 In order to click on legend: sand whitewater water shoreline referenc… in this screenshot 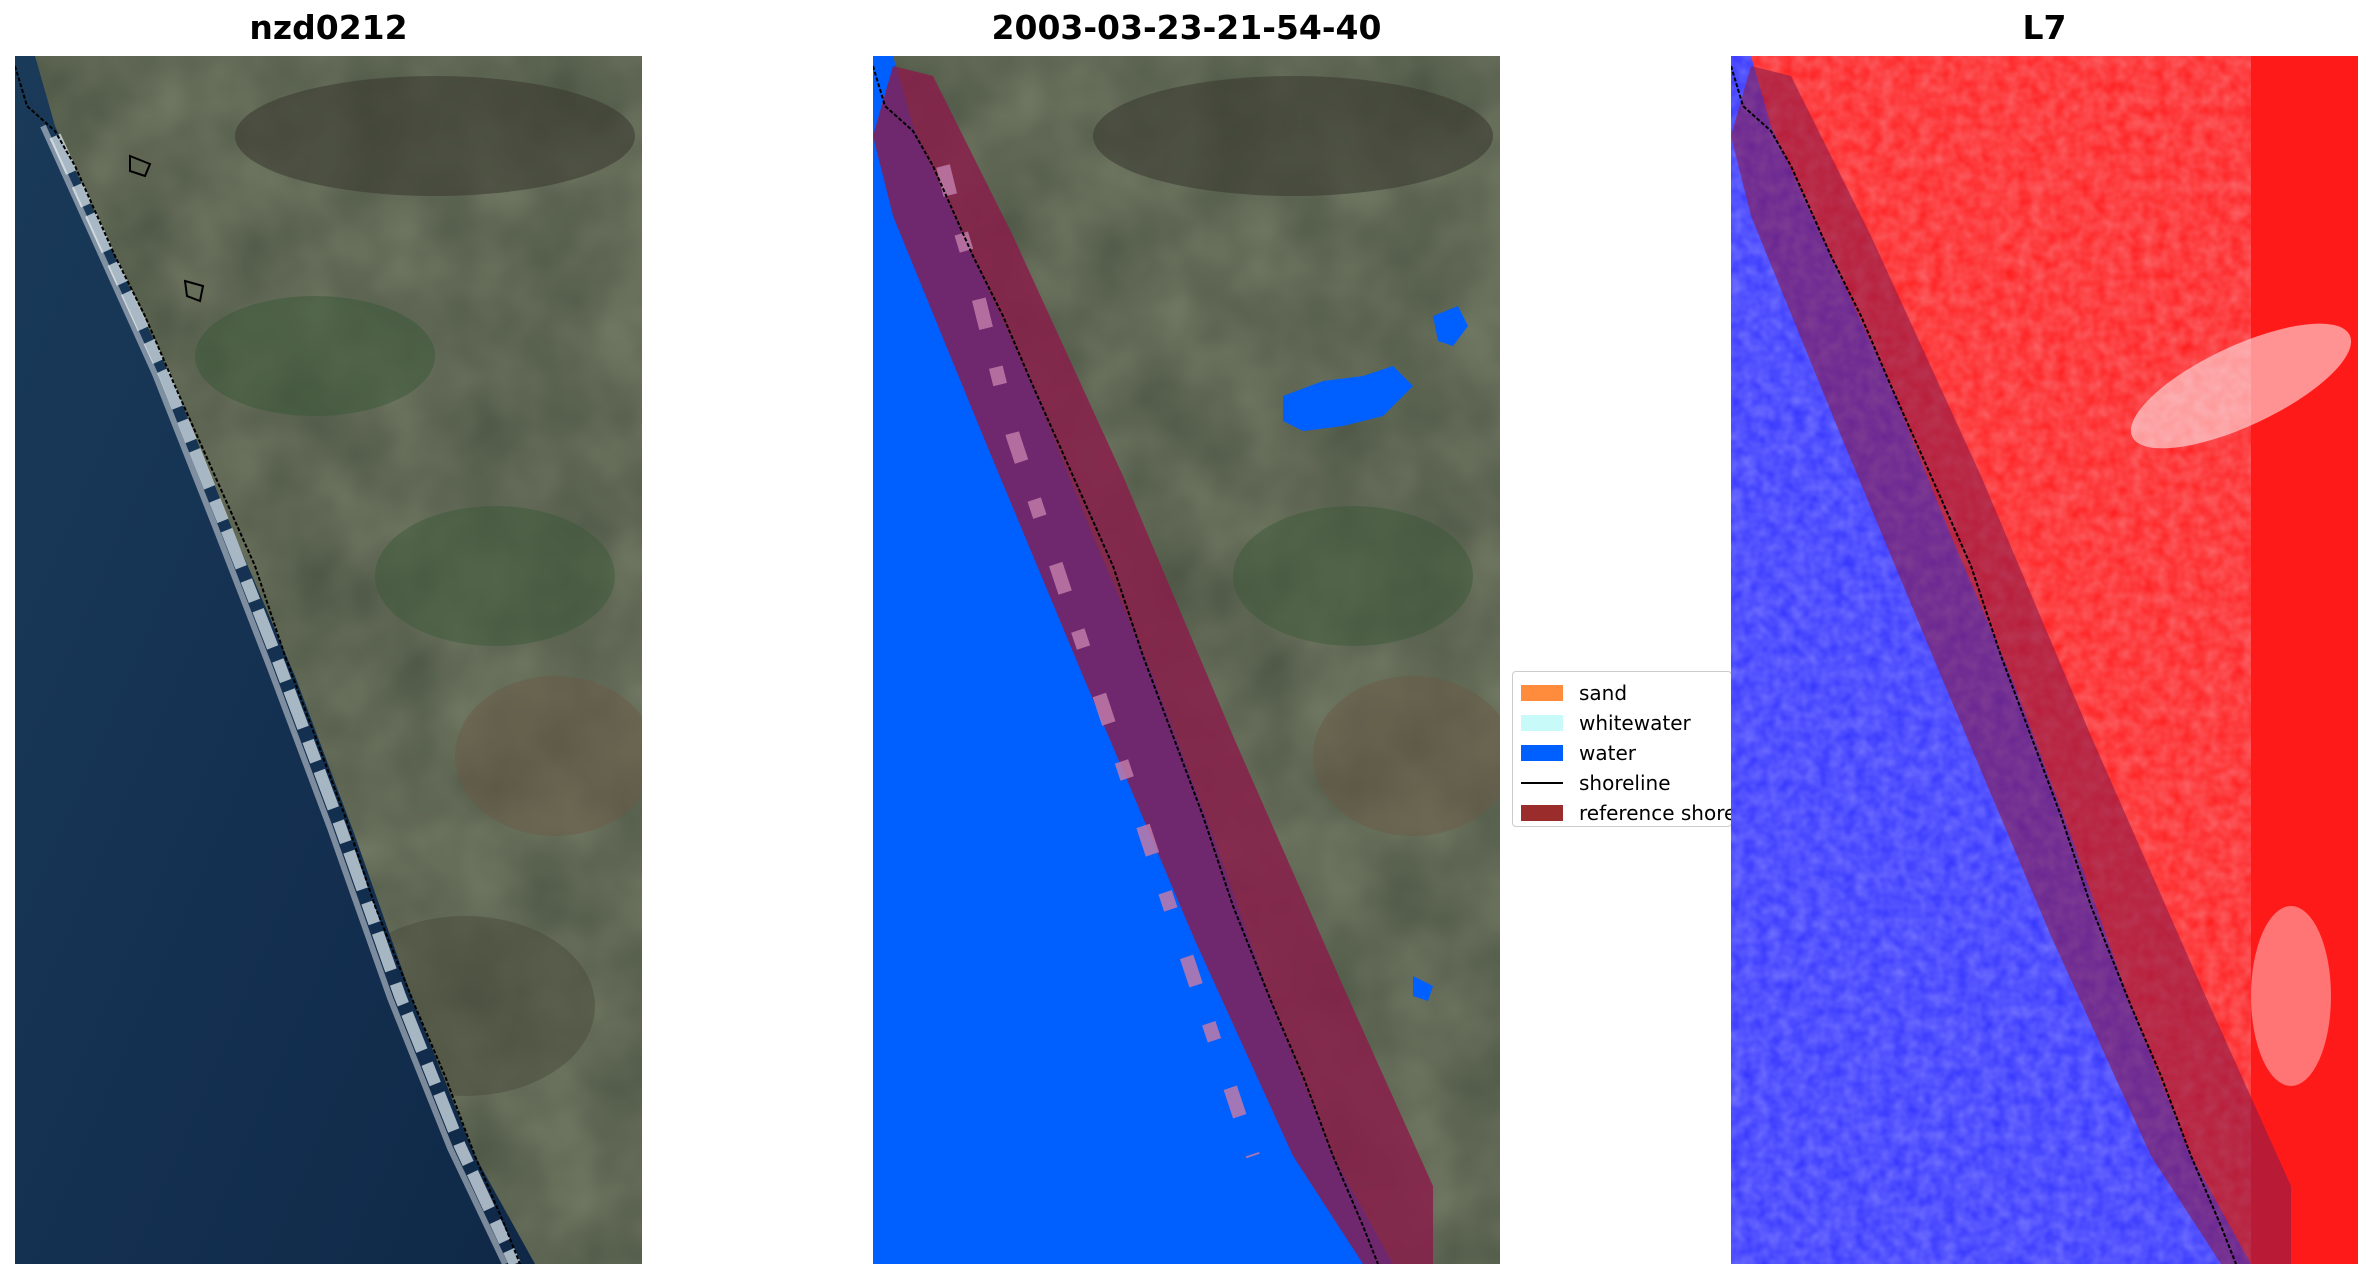, I will do `click(1622, 749)`.